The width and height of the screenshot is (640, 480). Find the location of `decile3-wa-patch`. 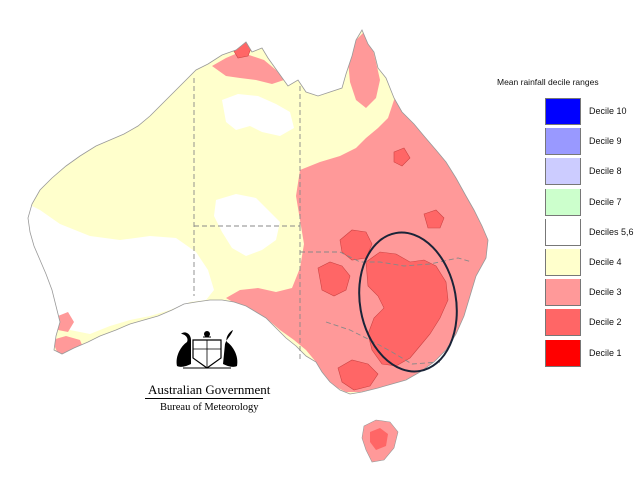

decile3-wa-patch is located at coordinates (66, 322).